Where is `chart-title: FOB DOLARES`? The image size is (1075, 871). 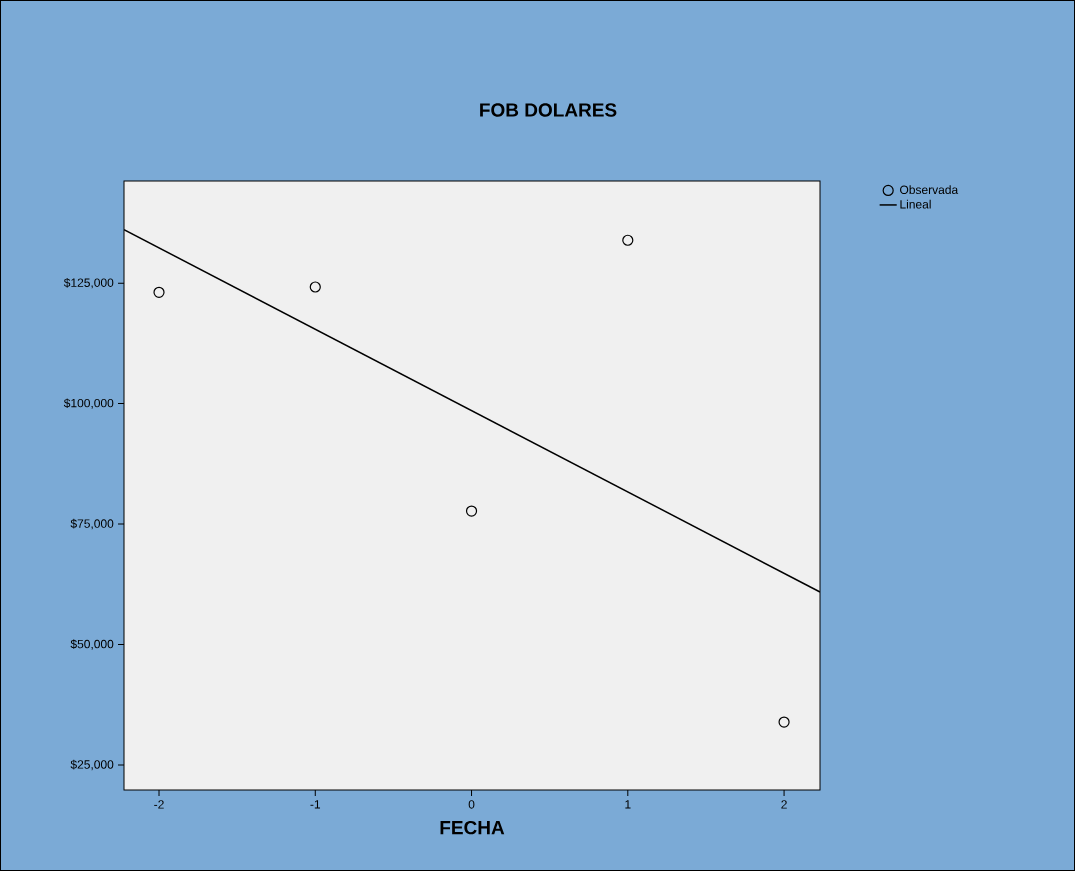
chart-title: FOB DOLARES is located at coordinates (548, 110).